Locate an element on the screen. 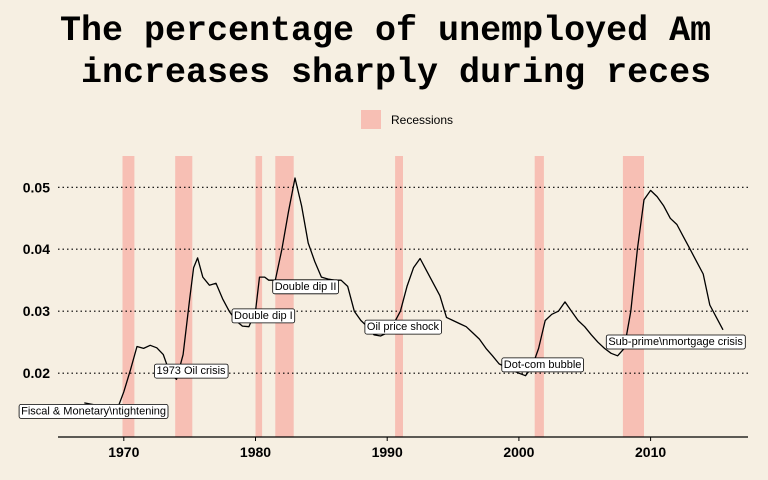 The width and height of the screenshot is (768, 480). annotation-6: Sub-prime\nmortgage crisis is located at coordinates (675, 342).